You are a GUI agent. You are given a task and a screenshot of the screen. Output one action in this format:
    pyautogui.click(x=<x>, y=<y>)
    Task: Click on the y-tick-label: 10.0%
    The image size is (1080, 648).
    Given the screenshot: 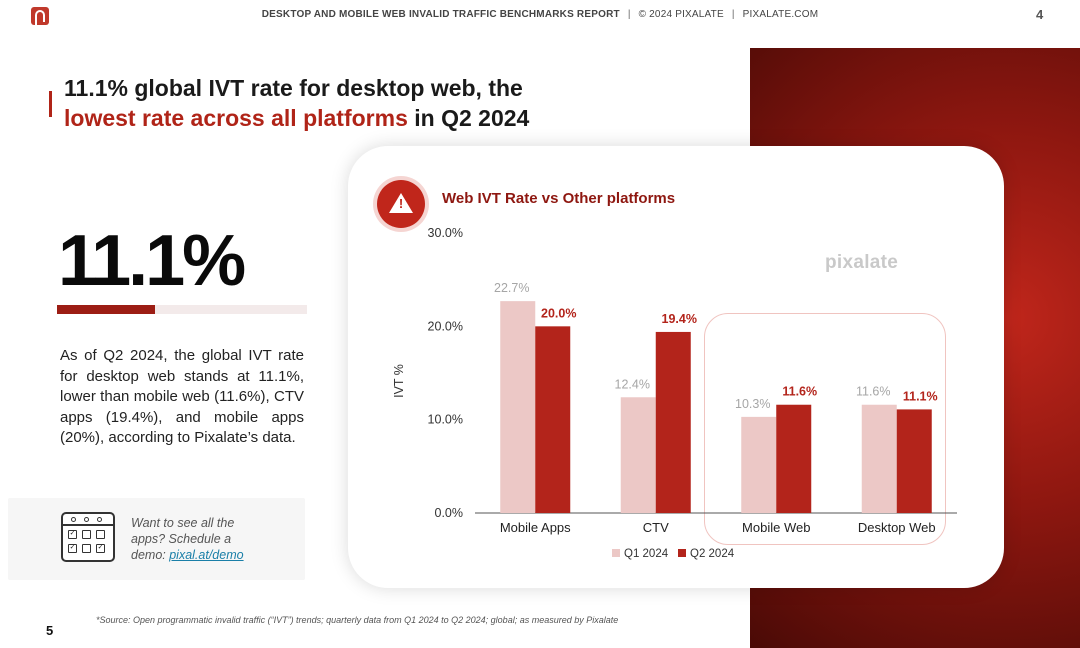 What is the action you would take?
    pyautogui.click(x=445, y=420)
    